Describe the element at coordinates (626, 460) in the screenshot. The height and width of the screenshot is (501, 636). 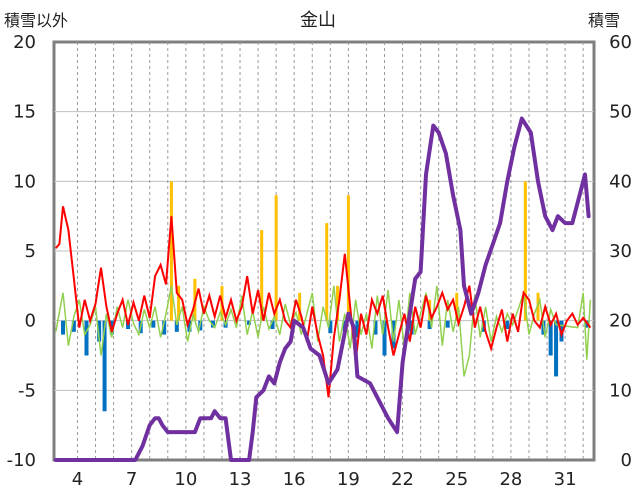
I see `right-tick-label: 0` at that location.